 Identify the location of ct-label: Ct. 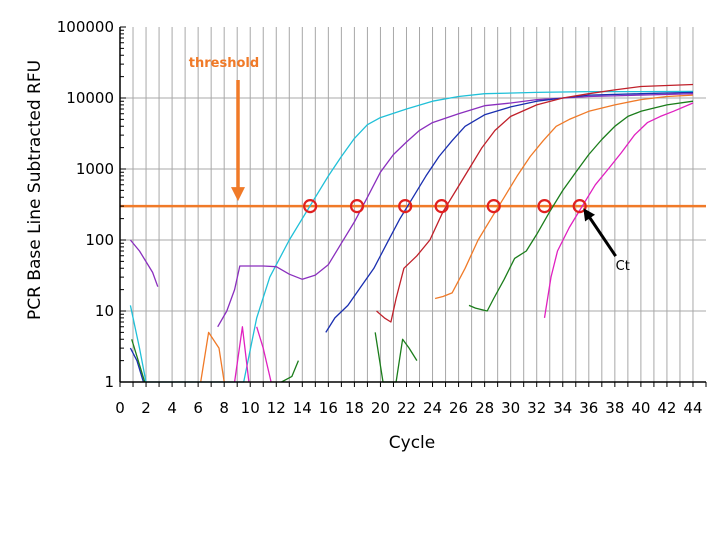
(623, 266).